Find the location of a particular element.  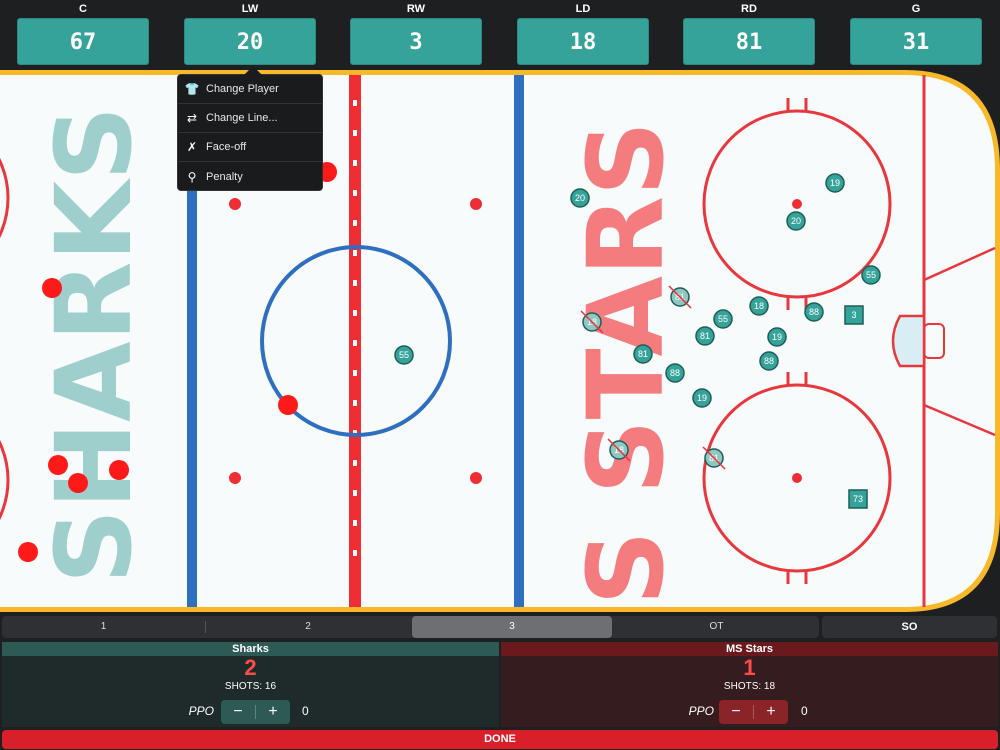

position-button-rd: 81 is located at coordinates (749, 41).